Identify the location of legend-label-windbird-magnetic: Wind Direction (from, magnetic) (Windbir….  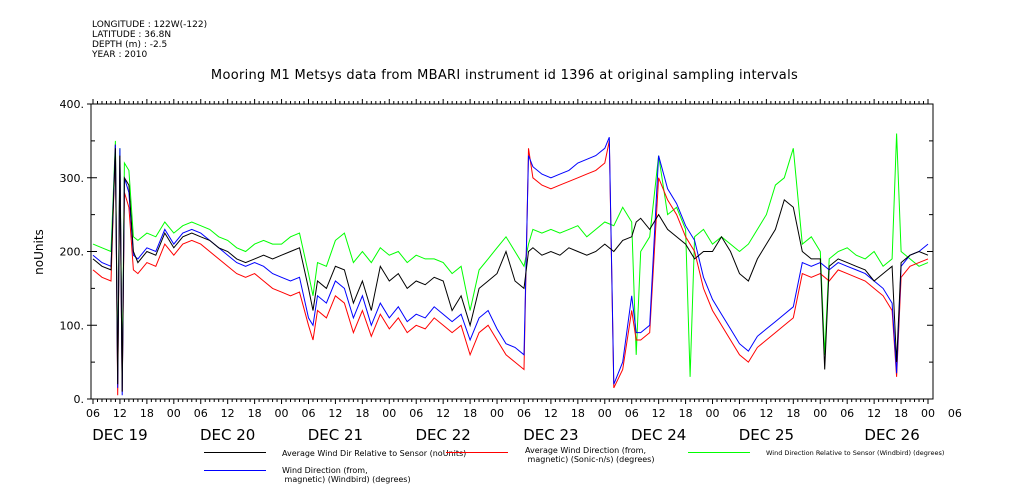
(346, 475).